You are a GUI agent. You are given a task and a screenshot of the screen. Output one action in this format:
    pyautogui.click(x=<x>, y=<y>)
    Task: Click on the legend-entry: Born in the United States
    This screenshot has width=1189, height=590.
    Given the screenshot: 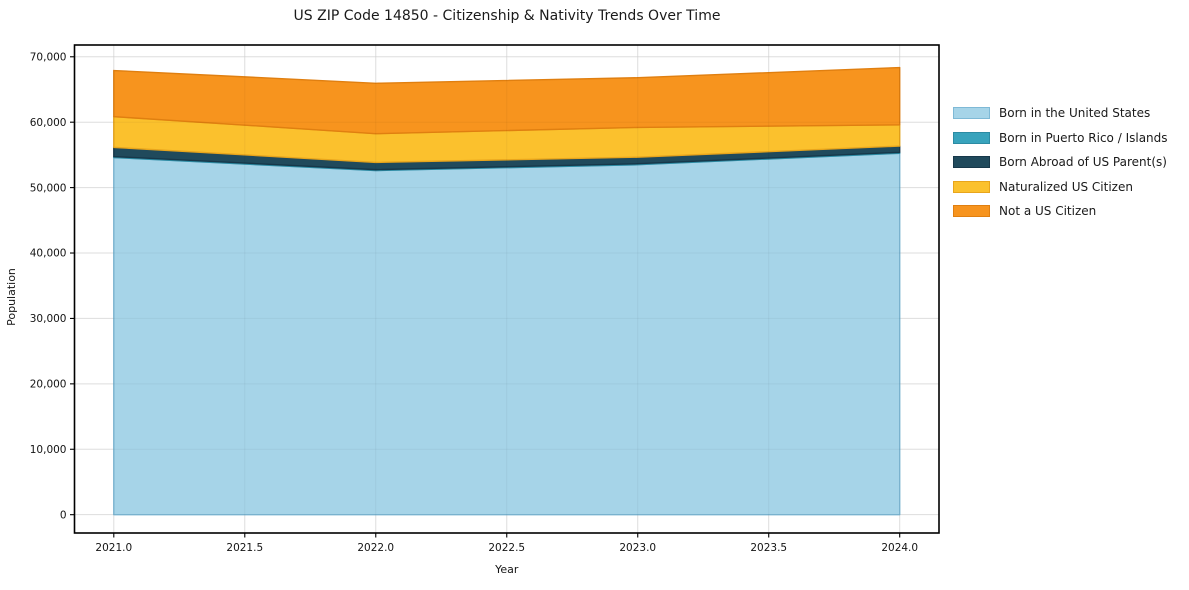 What is the action you would take?
    pyautogui.click(x=1060, y=113)
    